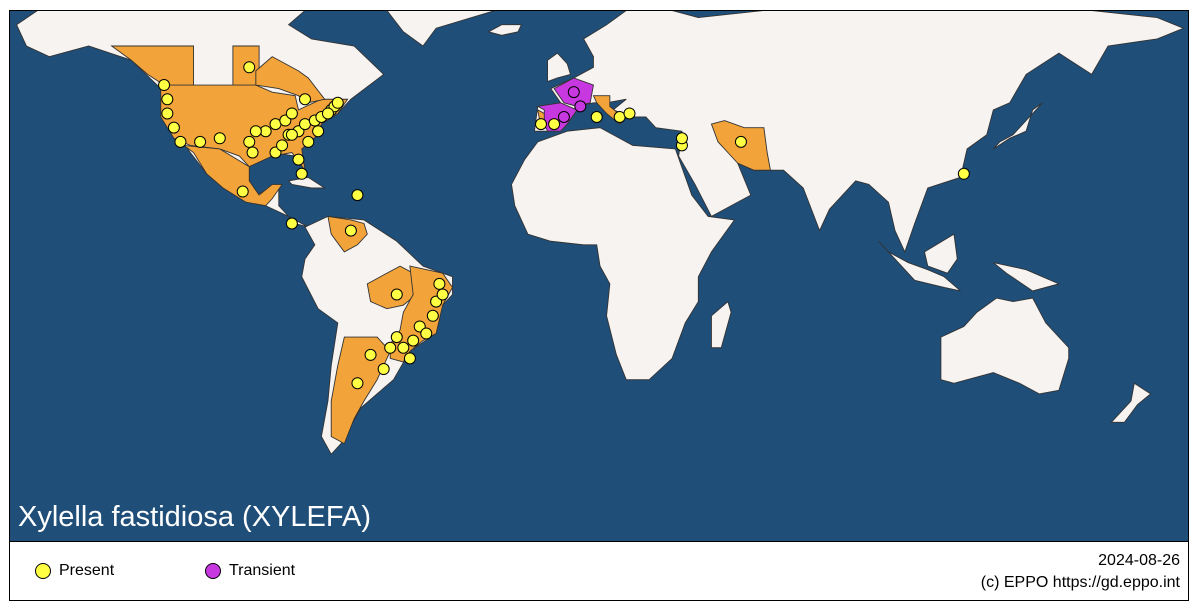 This screenshot has width=1199, height=611. I want to click on madagascar-land, so click(721, 324).